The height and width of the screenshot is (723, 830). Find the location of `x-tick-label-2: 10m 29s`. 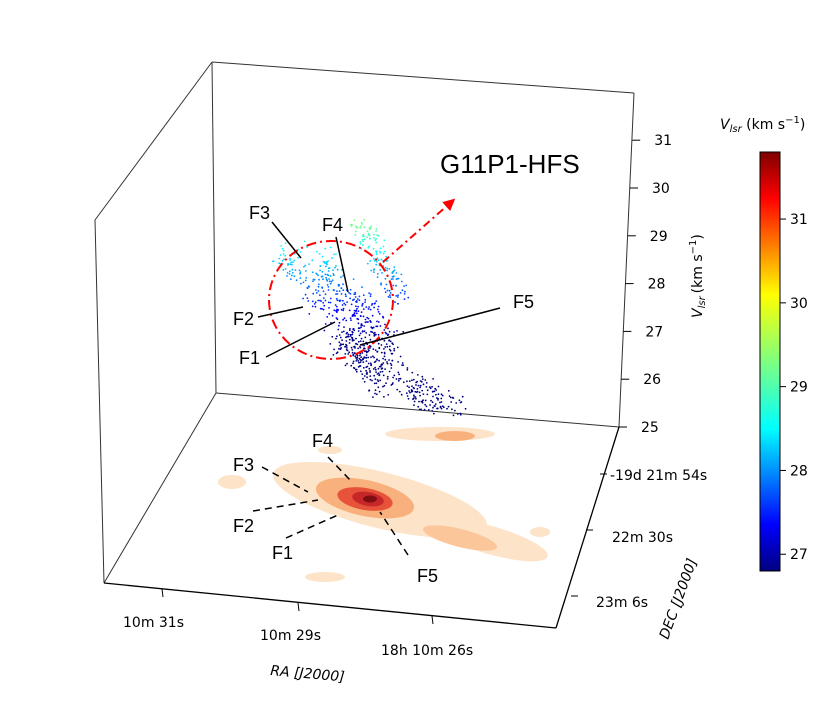

x-tick-label-2: 10m 29s is located at coordinates (290, 636).